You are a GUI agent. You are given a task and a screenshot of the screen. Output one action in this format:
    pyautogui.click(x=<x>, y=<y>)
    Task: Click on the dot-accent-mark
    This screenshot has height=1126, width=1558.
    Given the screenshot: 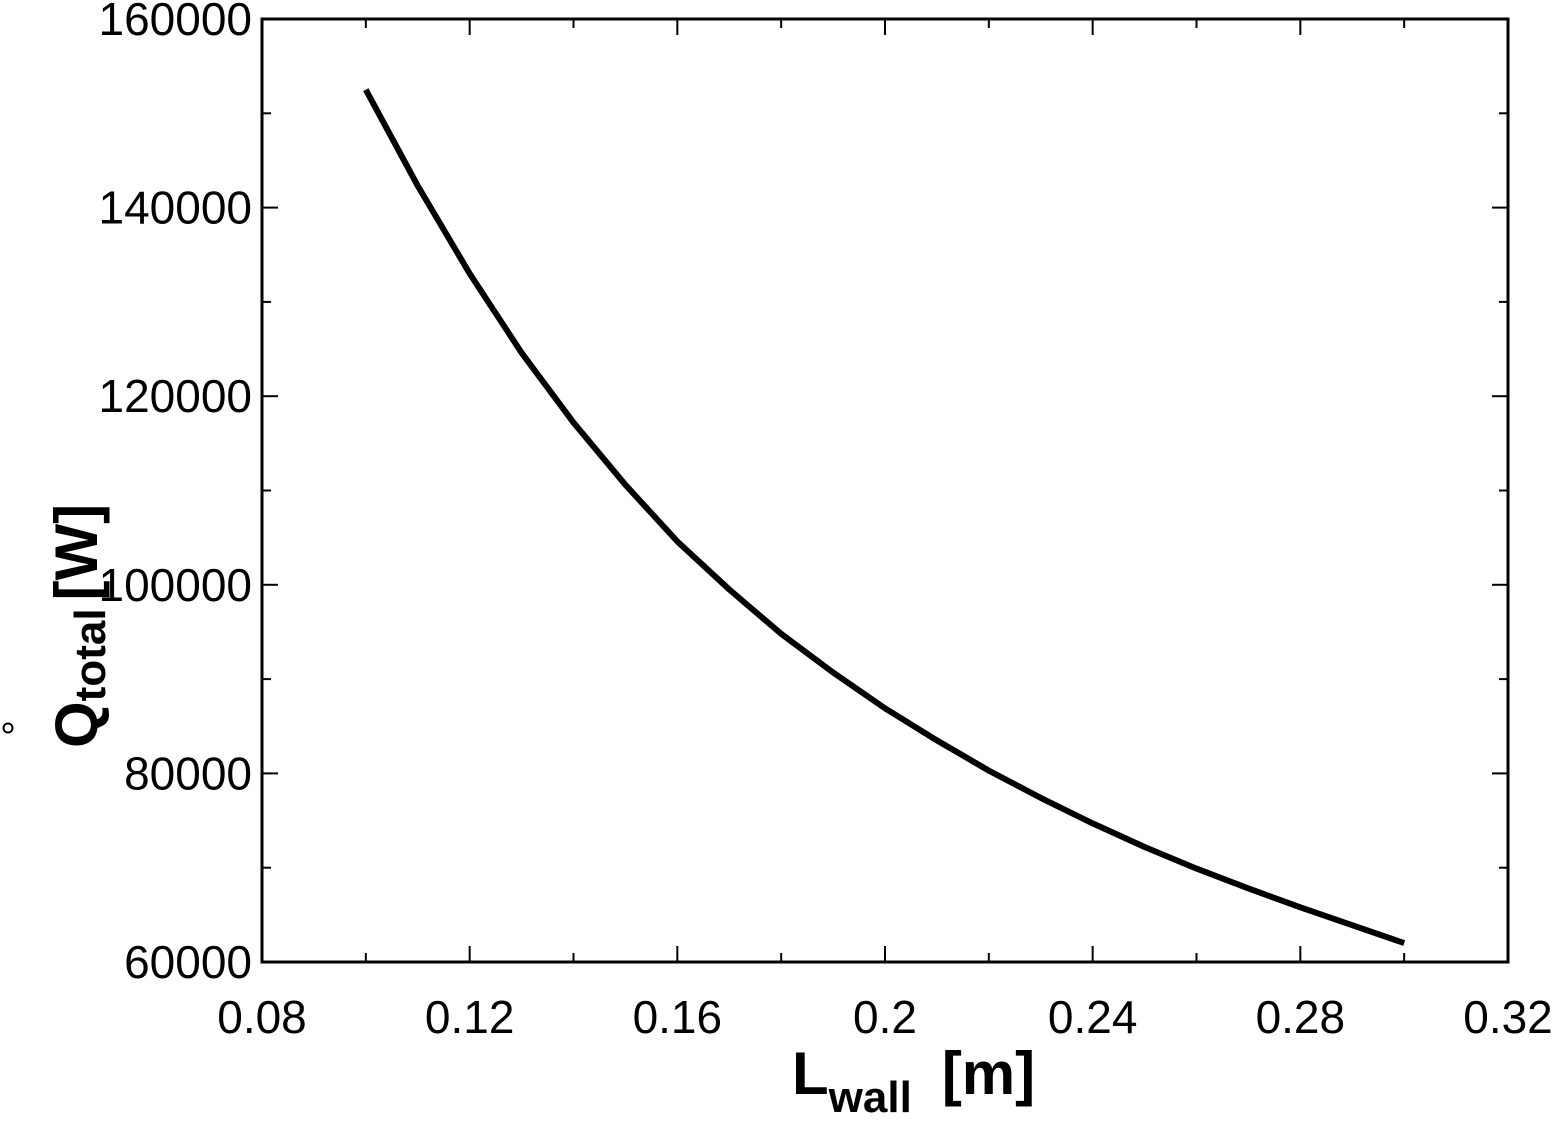 What is the action you would take?
    pyautogui.click(x=8, y=728)
    